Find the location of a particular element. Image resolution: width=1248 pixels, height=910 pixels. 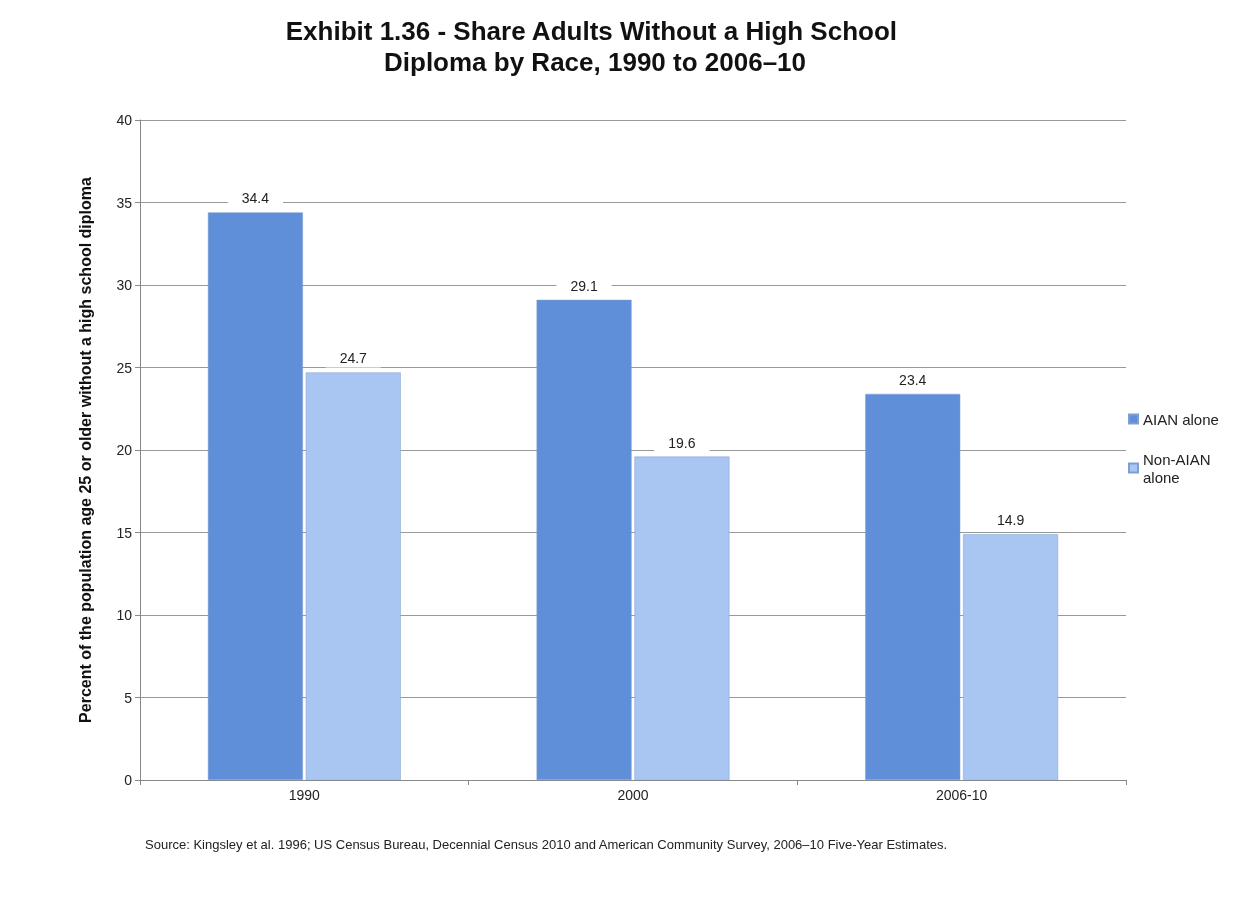

y-tick-label: 40 is located at coordinates (124, 120).